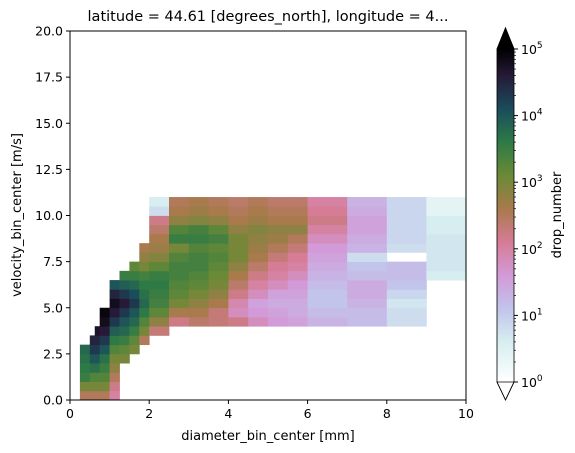 The width and height of the screenshot is (575, 453). What do you see at coordinates (49, 31) in the screenshot?
I see `y-tick-label: 20.0` at bounding box center [49, 31].